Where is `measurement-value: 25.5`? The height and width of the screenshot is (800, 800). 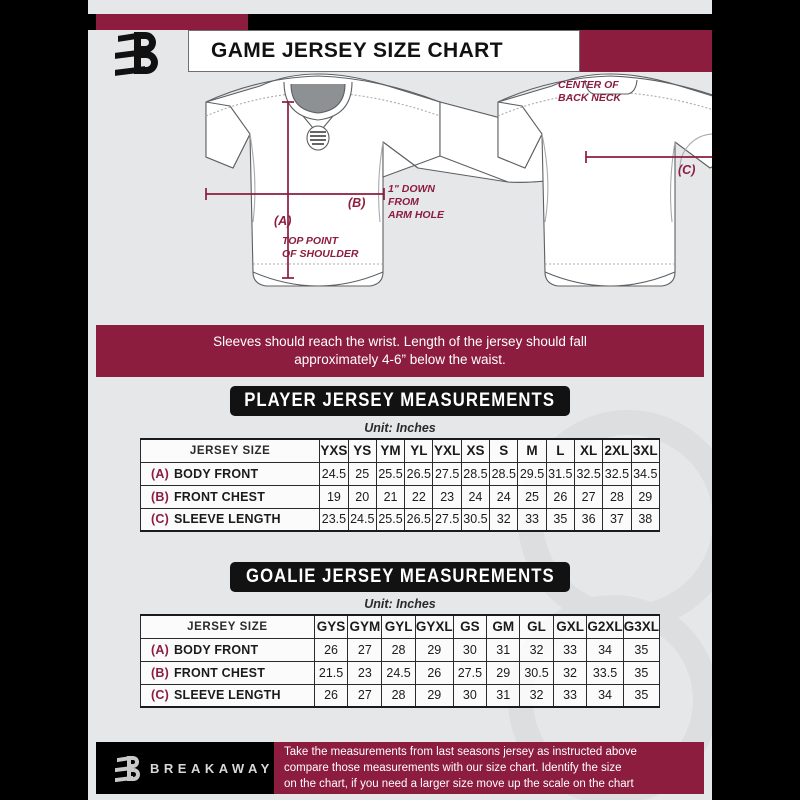
measurement-value: 25.5 is located at coordinates (390, 473).